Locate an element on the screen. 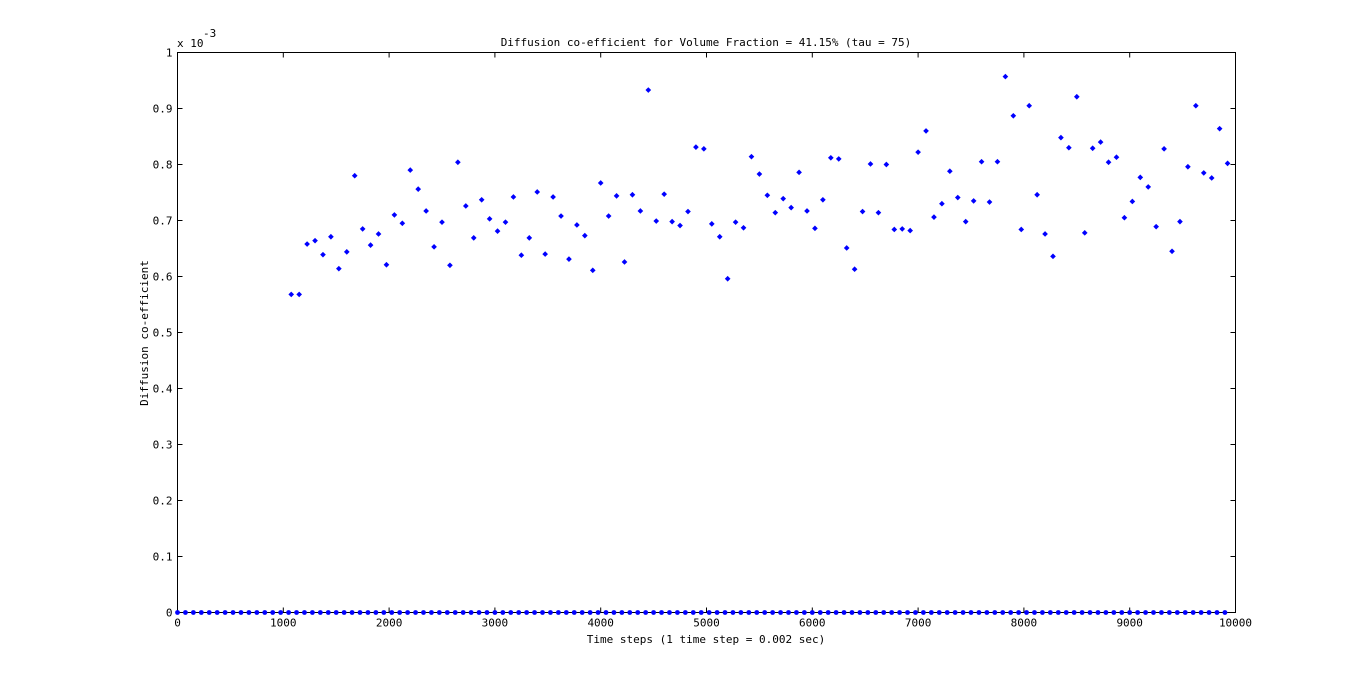  y-tick-label: 0.1 is located at coordinates (163, 557).